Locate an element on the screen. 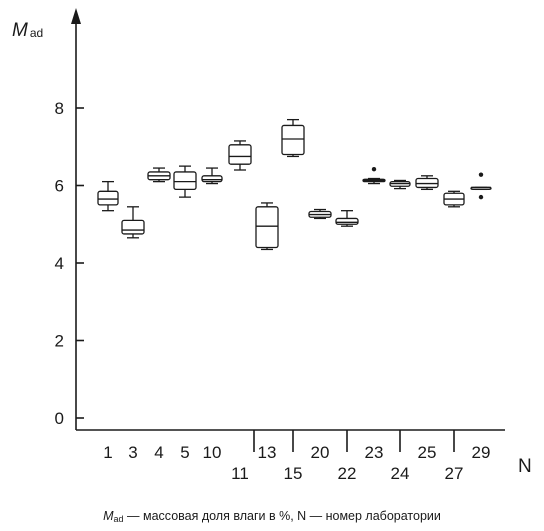  y-tick-label-0: 0 is located at coordinates (59, 418).